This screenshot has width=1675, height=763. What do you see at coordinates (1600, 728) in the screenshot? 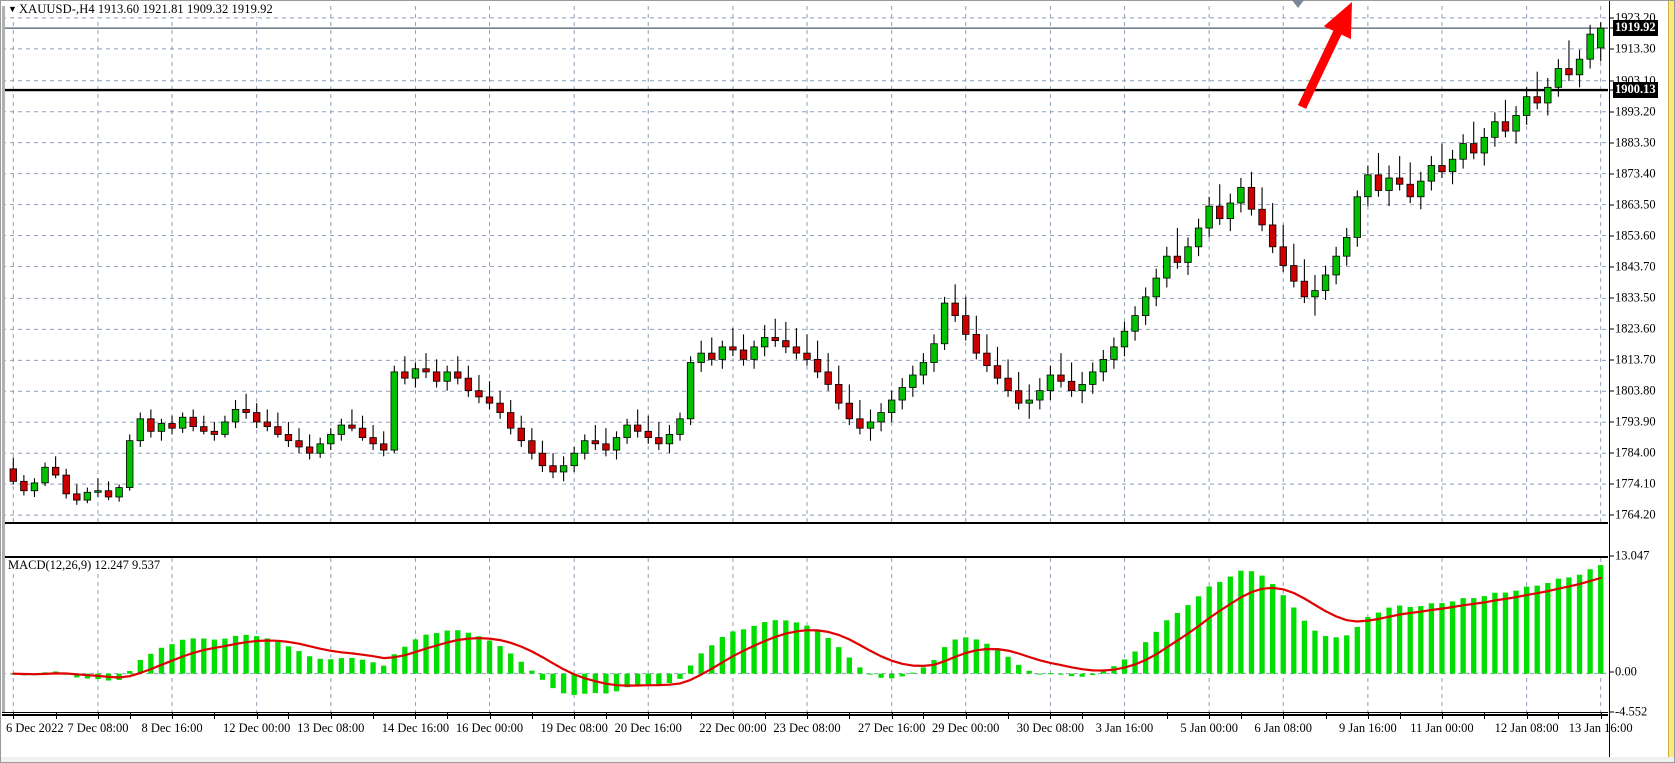
I see `time-axis-tick-label: 13 Jan 16:00` at bounding box center [1600, 728].